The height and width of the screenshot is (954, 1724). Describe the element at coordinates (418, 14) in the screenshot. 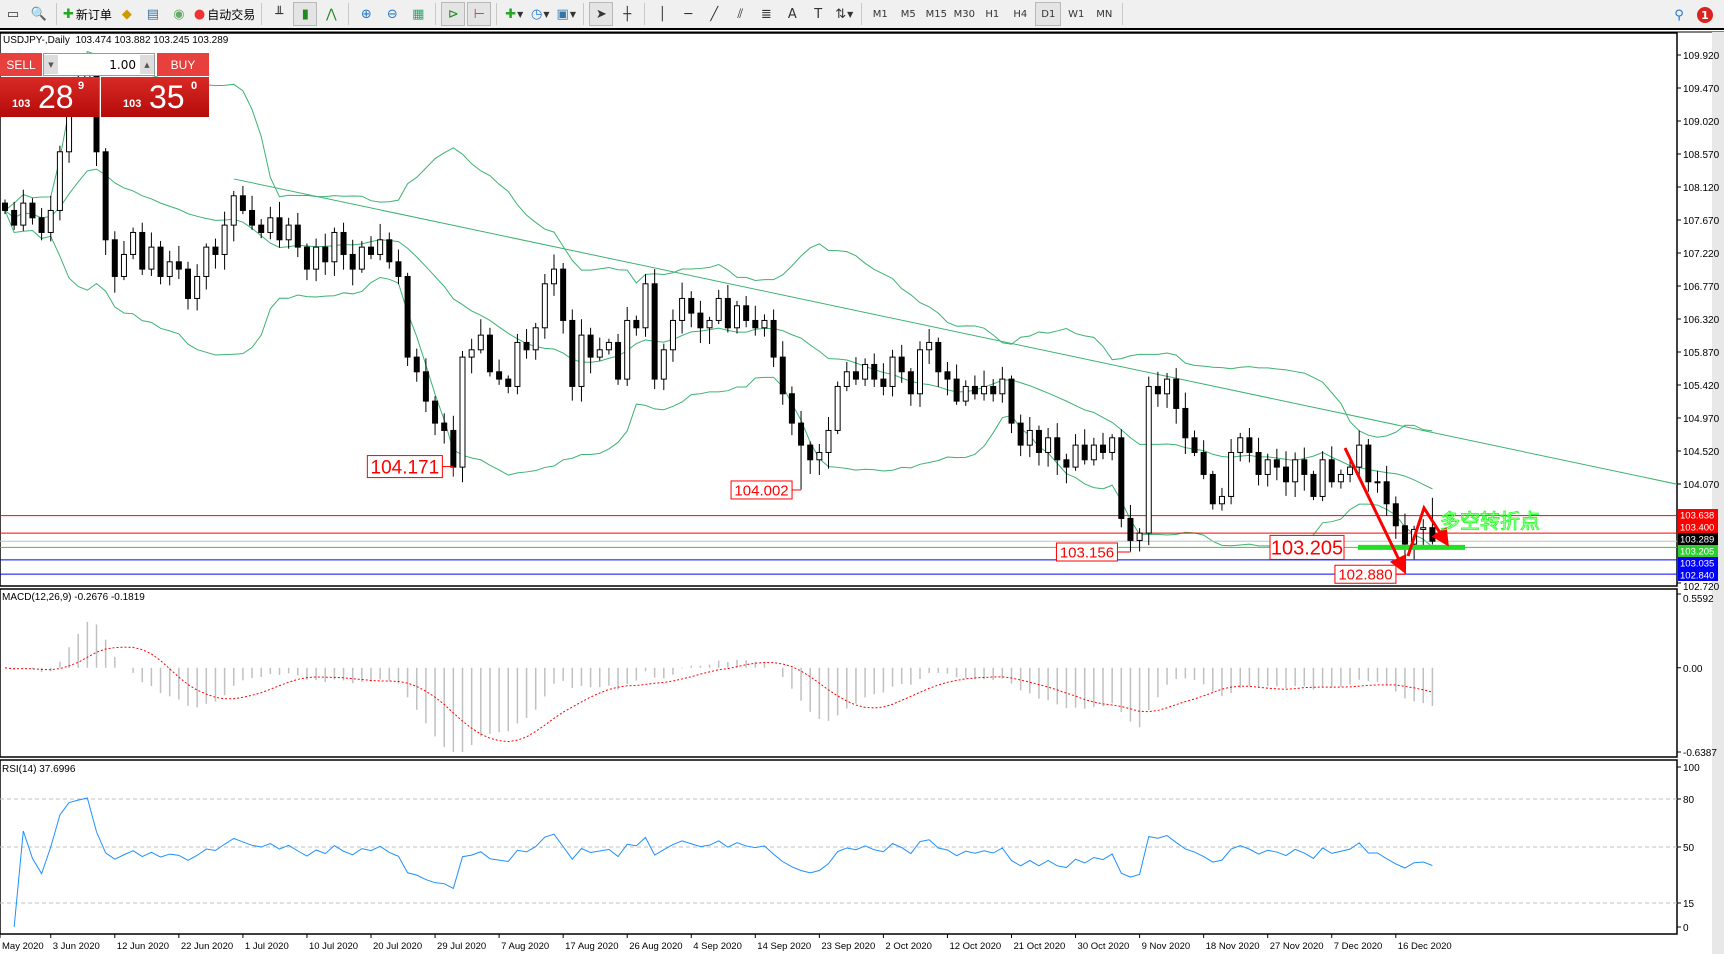

I see `tile-windows-icon: ▦` at that location.